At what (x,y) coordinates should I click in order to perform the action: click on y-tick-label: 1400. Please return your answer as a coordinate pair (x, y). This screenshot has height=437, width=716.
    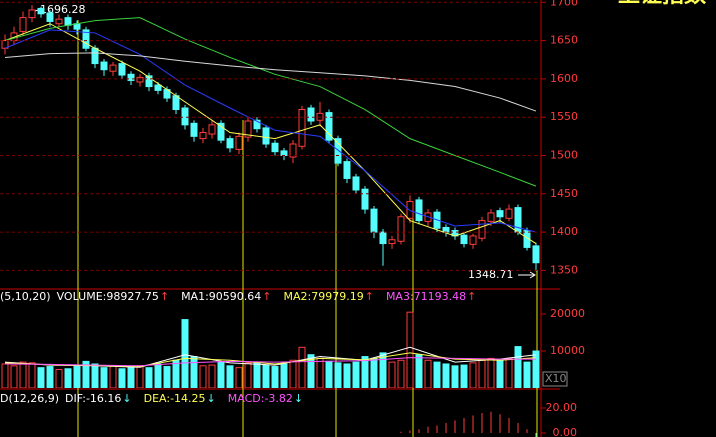
    Looking at the image, I should click on (564, 231).